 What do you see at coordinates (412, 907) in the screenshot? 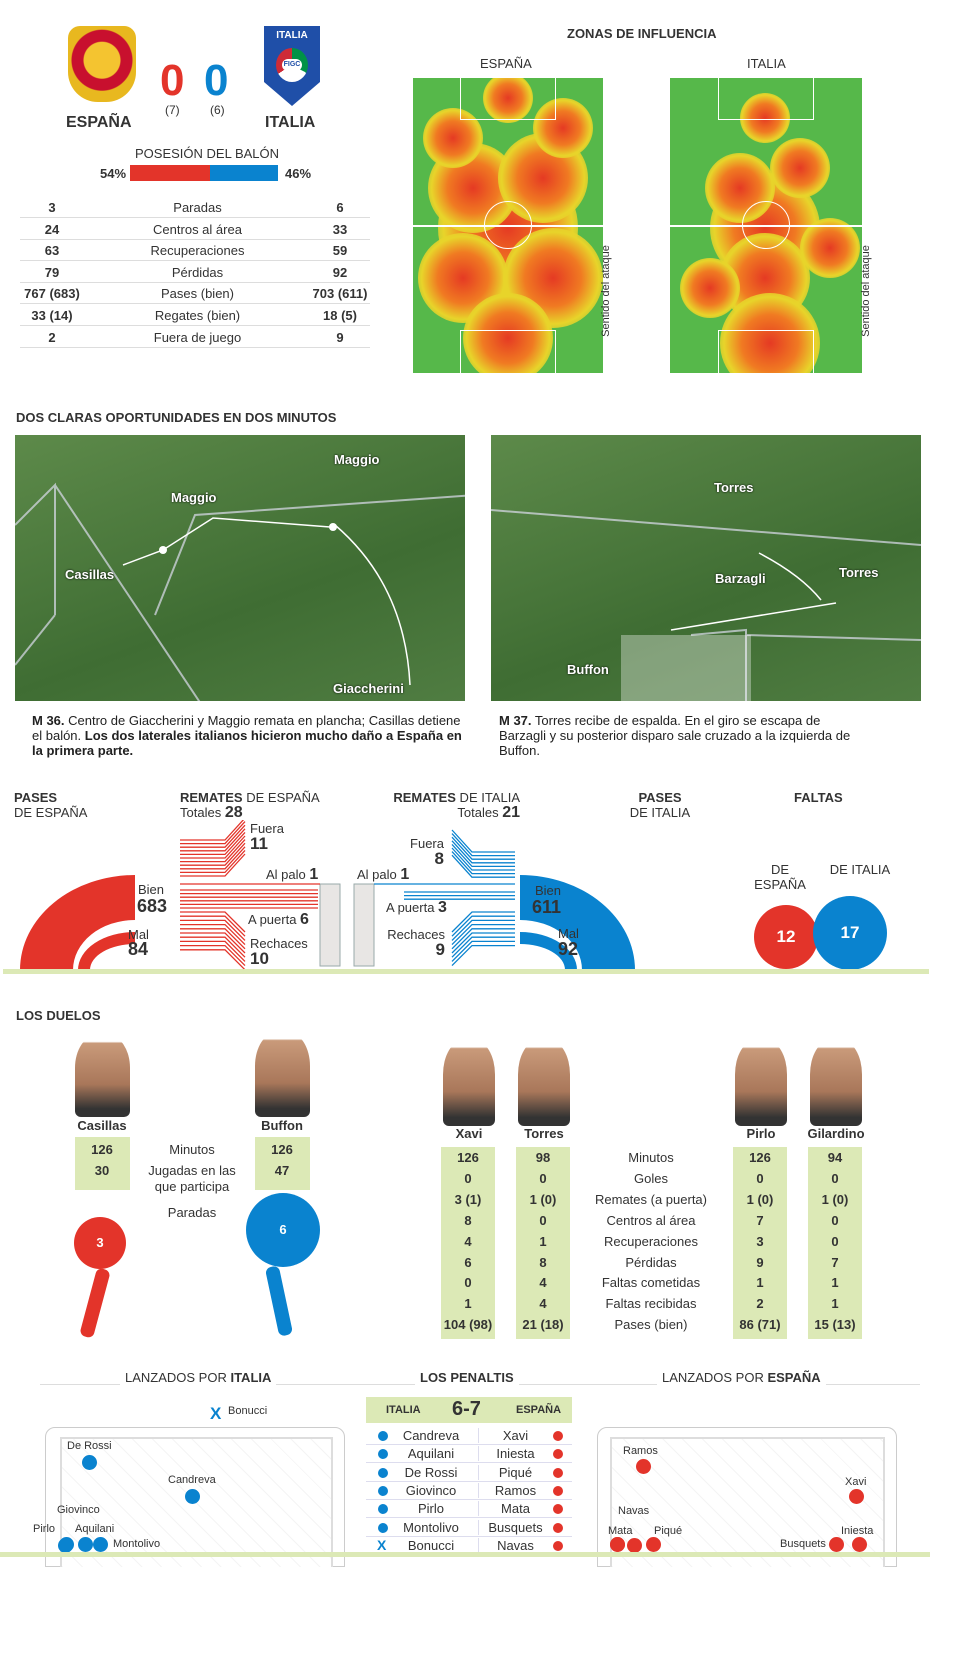
I see `shots-away-puerta-label: A puerta` at bounding box center [412, 907].